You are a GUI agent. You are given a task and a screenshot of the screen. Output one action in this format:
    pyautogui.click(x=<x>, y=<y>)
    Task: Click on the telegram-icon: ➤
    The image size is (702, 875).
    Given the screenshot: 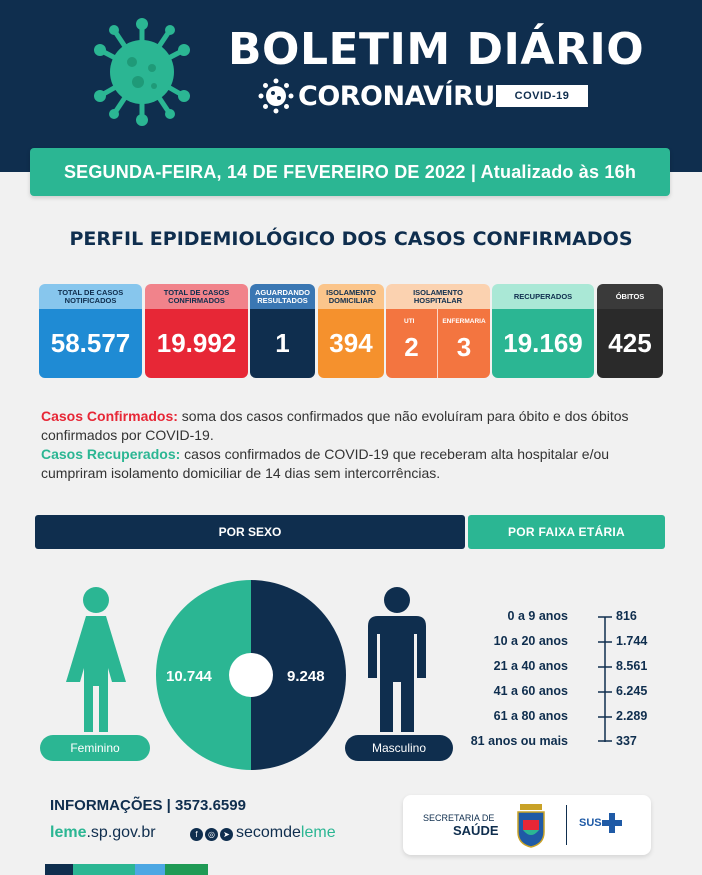 What is the action you would take?
    pyautogui.click(x=226, y=834)
    